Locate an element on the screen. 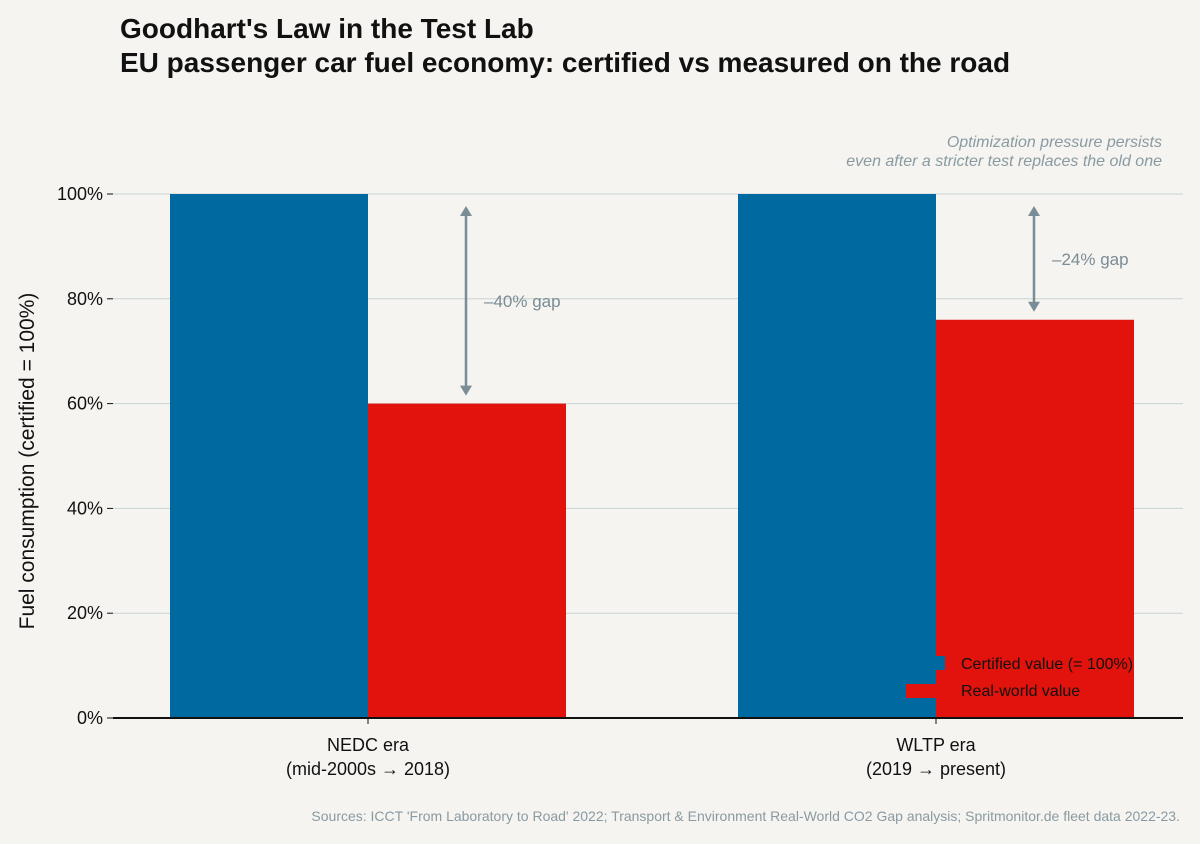 The image size is (1200, 844). legend-label: Real-world value is located at coordinates (1020, 691).